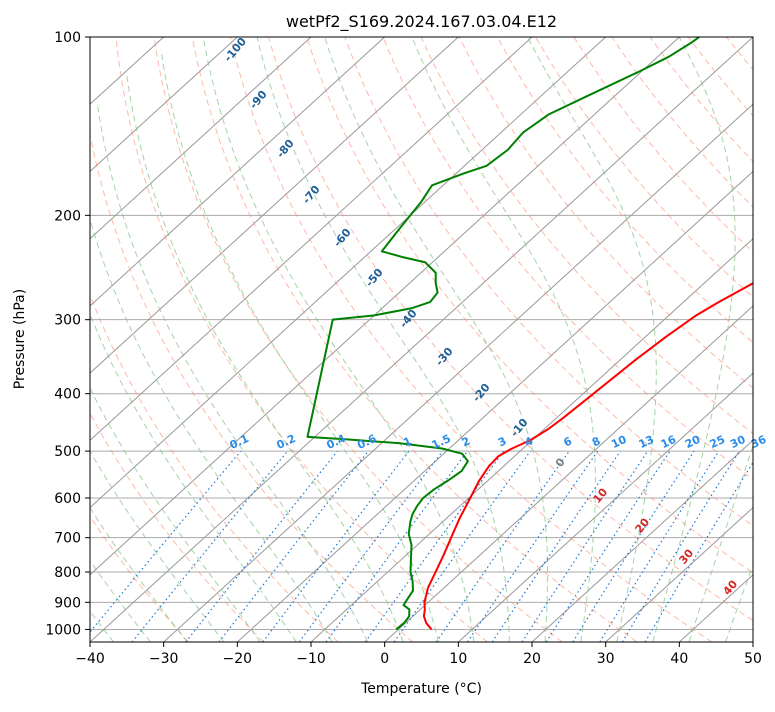 This screenshot has width=775, height=712. I want to click on y-tick-label-900: 900, so click(67, 603).